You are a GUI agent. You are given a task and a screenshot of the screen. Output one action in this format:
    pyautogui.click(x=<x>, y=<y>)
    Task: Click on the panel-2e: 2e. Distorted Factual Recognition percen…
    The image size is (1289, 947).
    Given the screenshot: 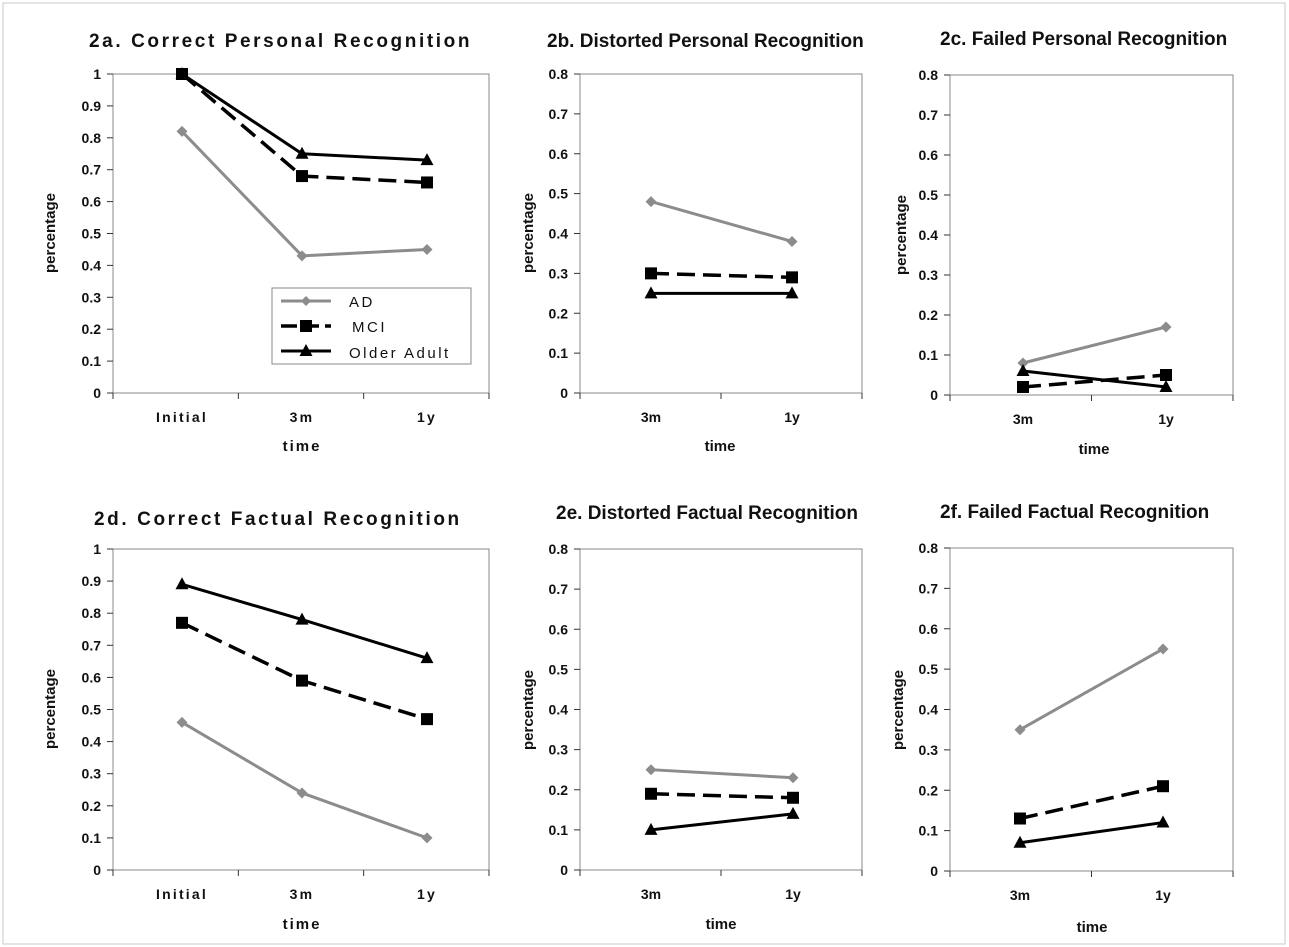 What is the action you would take?
    pyautogui.click(x=691, y=718)
    